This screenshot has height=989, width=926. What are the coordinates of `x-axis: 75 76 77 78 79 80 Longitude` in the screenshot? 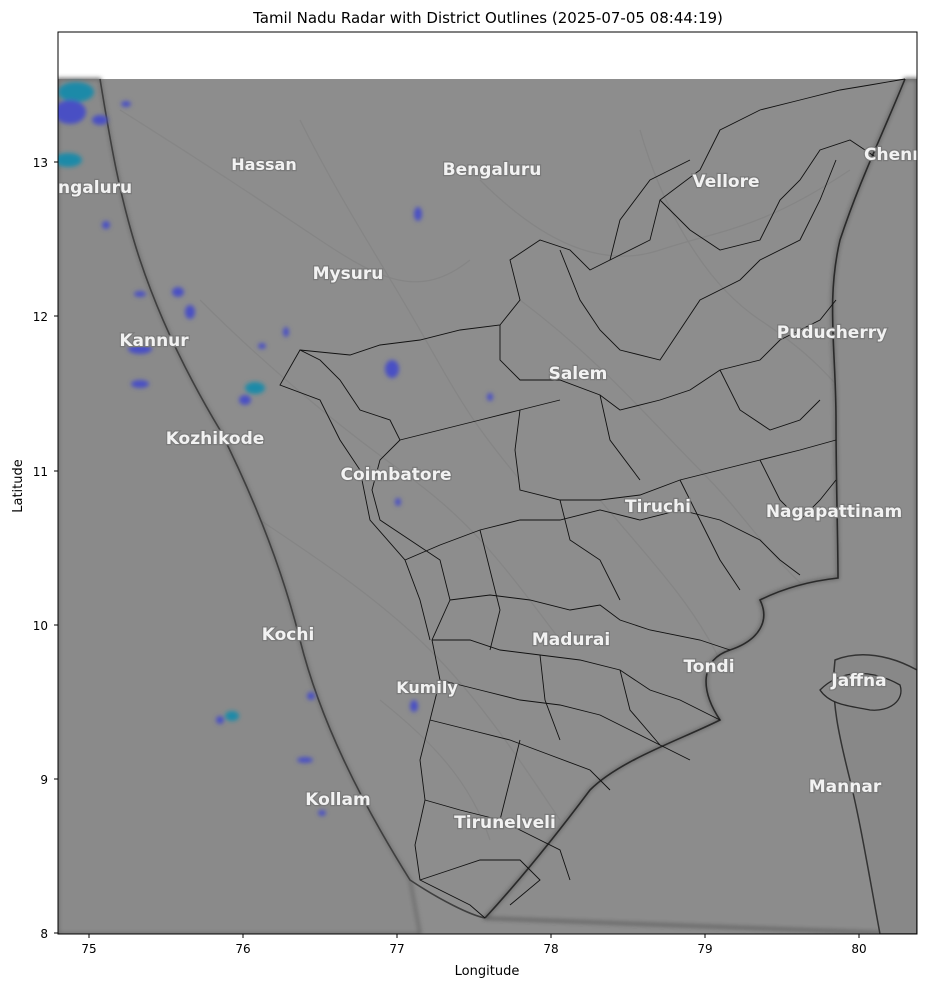 It's located at (474, 956).